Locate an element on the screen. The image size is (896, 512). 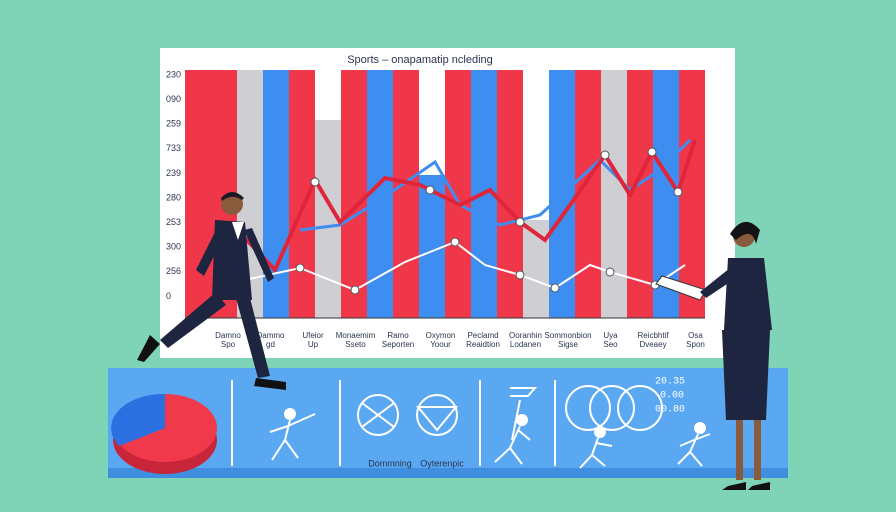
x-label: Peclamd Reaidtion is located at coordinates (483, 340).